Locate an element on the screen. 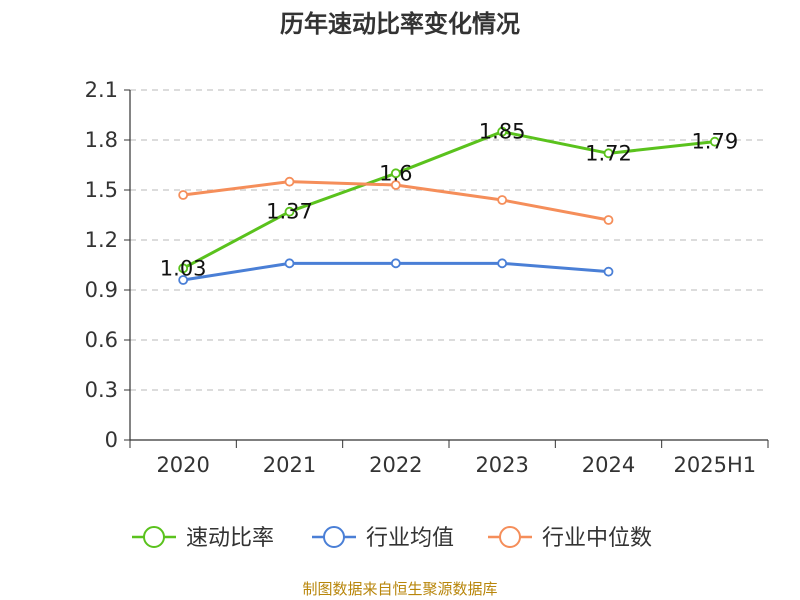 The width and height of the screenshot is (800, 600). legend-item-2: 行业均值 is located at coordinates (383, 538).